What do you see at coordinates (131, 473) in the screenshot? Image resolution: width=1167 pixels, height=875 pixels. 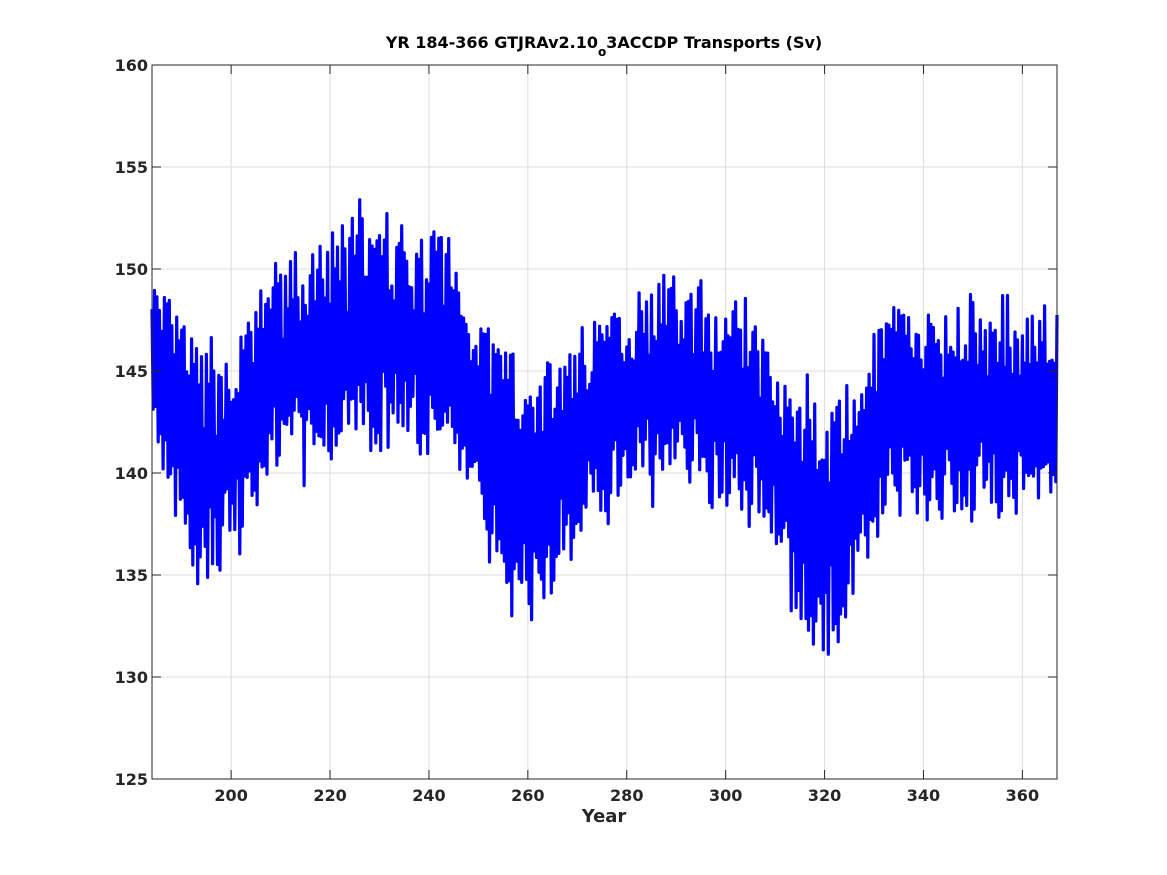 I see `y-tick-label: 140` at bounding box center [131, 473].